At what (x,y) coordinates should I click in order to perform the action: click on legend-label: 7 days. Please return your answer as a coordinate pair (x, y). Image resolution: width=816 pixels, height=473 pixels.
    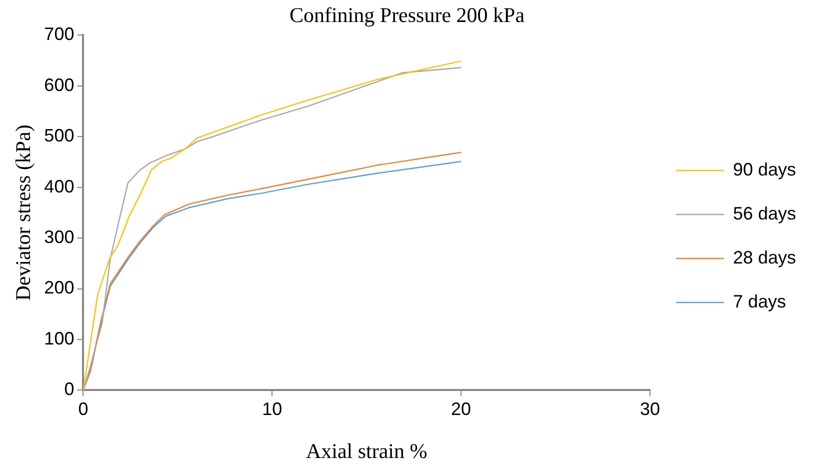
    Looking at the image, I should click on (759, 301).